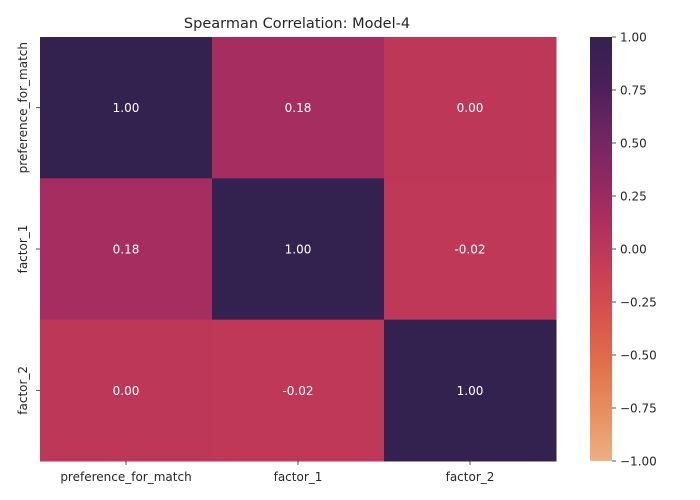 The image size is (700, 500). Describe the element at coordinates (23, 249) in the screenshot. I see `y-tick-label: factor_1` at that location.